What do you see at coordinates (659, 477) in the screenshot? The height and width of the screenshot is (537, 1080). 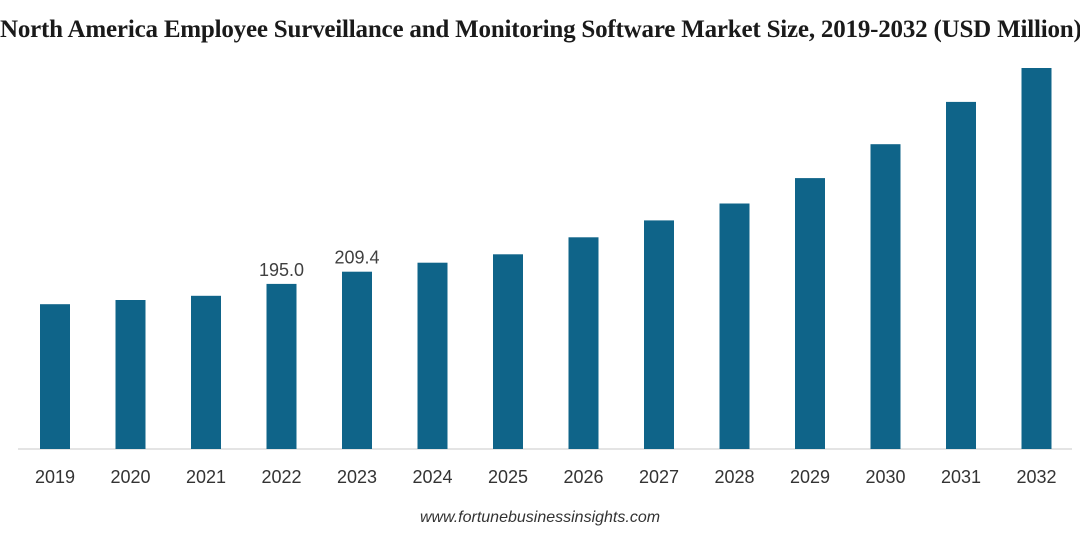 I see `x-tick-label-2027: 2027` at bounding box center [659, 477].